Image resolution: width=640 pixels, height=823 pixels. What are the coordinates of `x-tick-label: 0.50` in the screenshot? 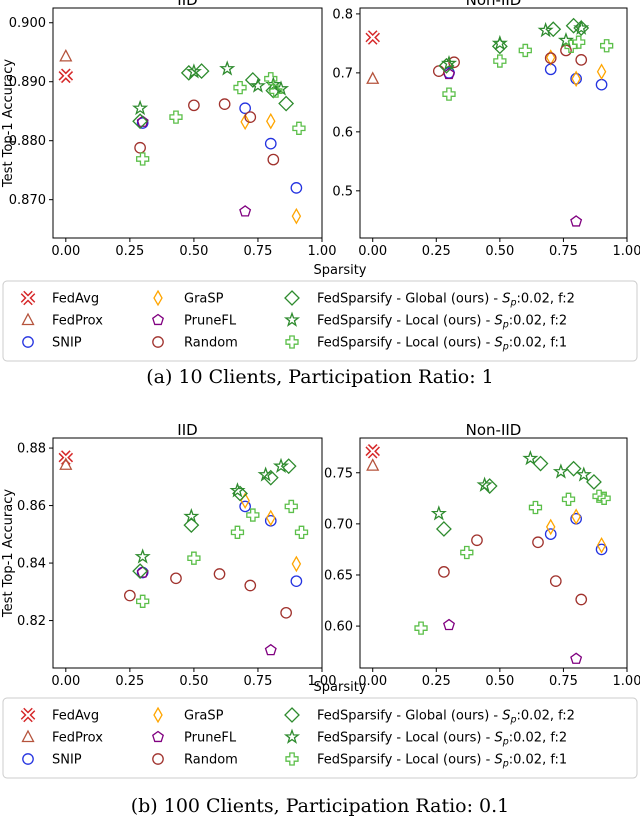 It's located at (193, 251).